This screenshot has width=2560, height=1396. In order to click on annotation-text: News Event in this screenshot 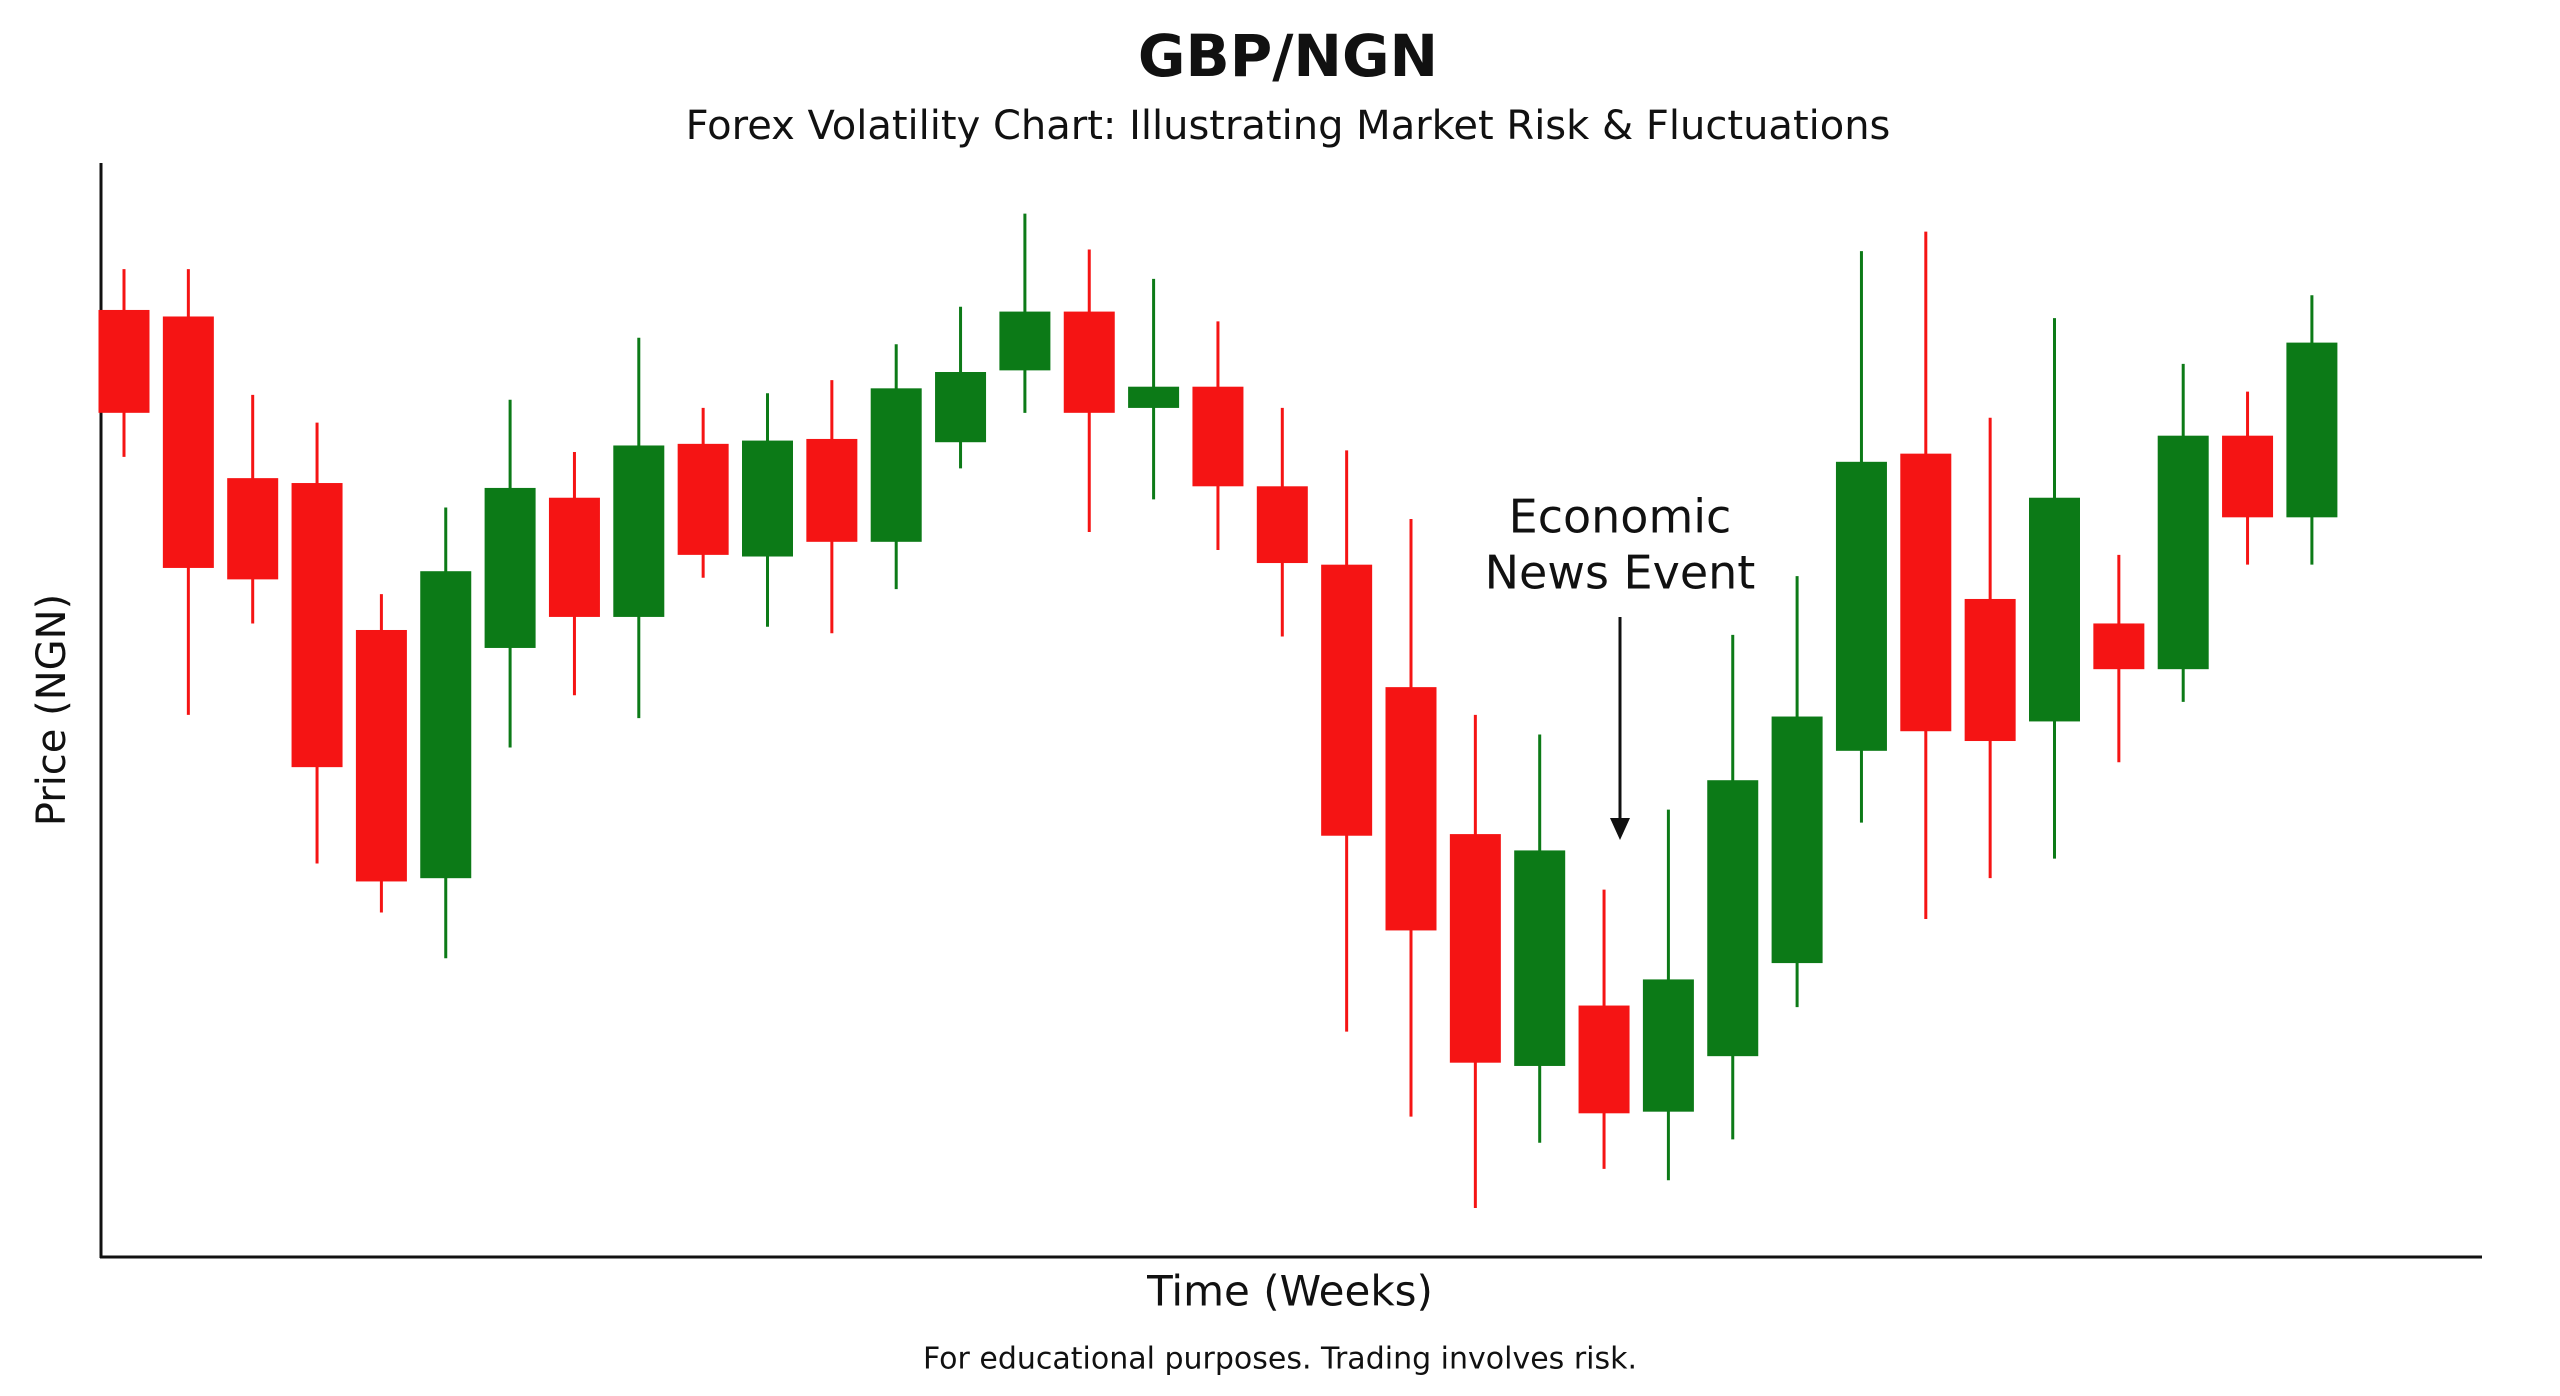, I will do `click(1620, 573)`.